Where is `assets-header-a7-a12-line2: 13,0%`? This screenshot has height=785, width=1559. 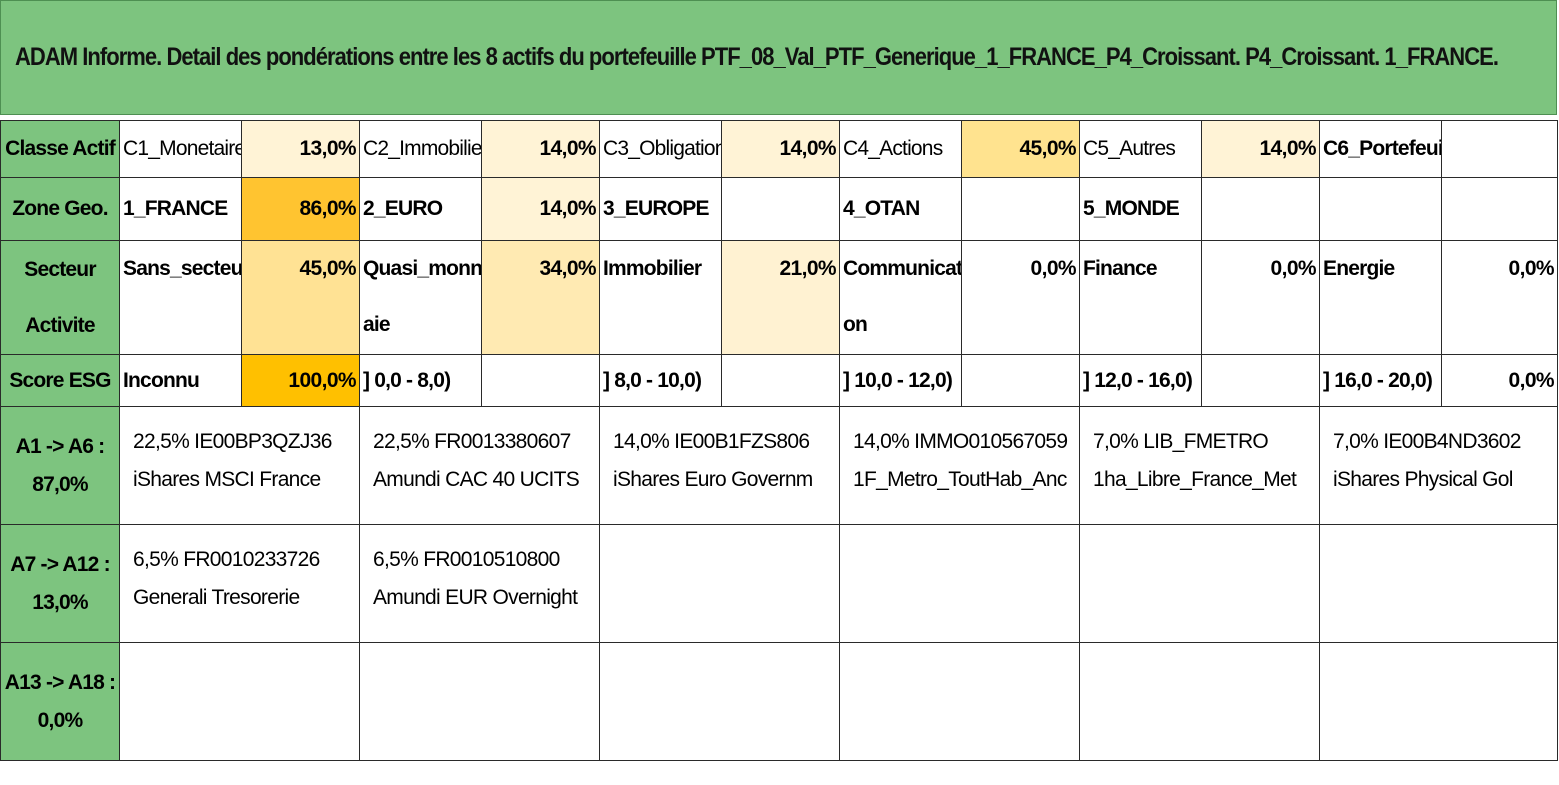
assets-header-a7-a12-line2: 13,0% is located at coordinates (60, 602).